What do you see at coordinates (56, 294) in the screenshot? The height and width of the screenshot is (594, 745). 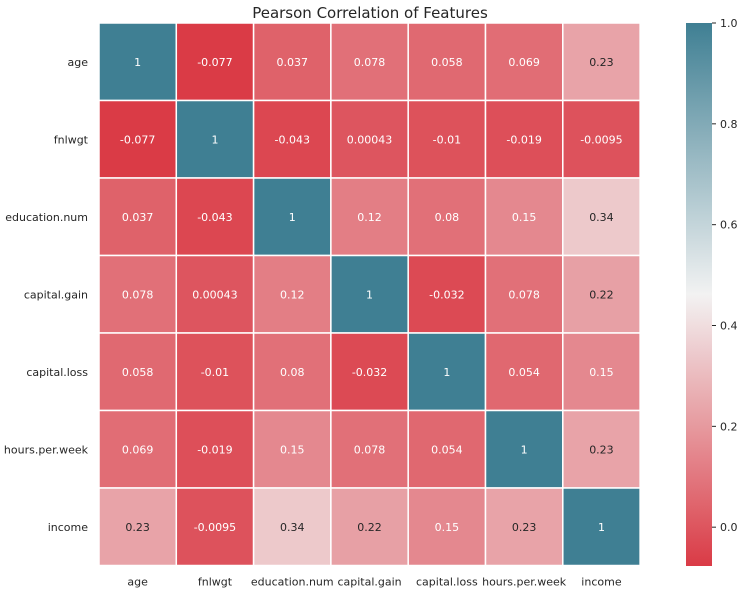 I see `row-tick-label: capital.gain` at bounding box center [56, 294].